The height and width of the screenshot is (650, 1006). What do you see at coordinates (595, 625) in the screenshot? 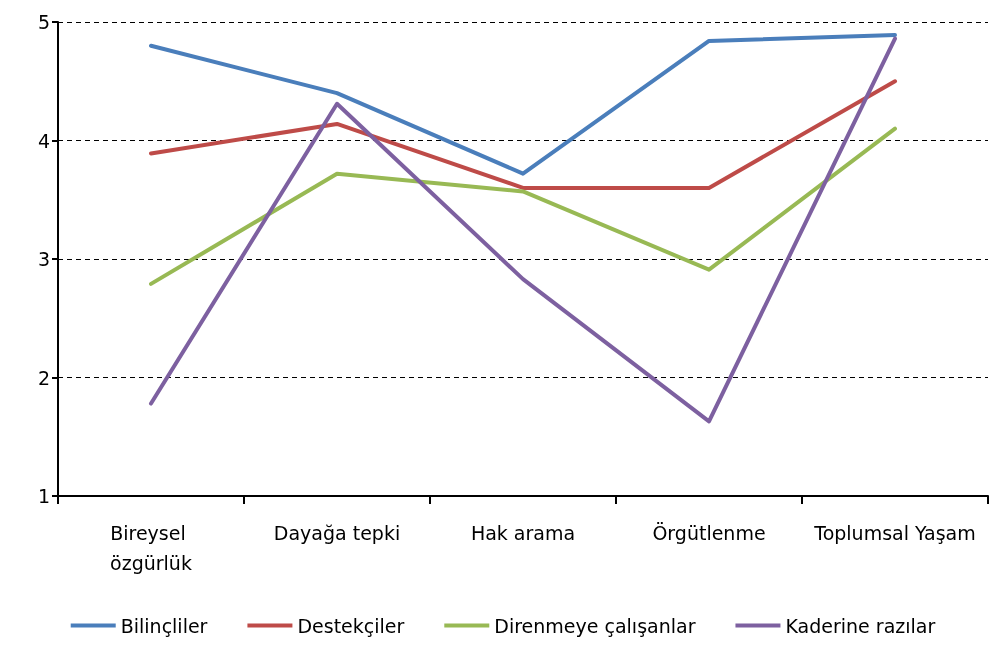
I see `legend-label: Direnmeye çalışanlar` at bounding box center [595, 625].